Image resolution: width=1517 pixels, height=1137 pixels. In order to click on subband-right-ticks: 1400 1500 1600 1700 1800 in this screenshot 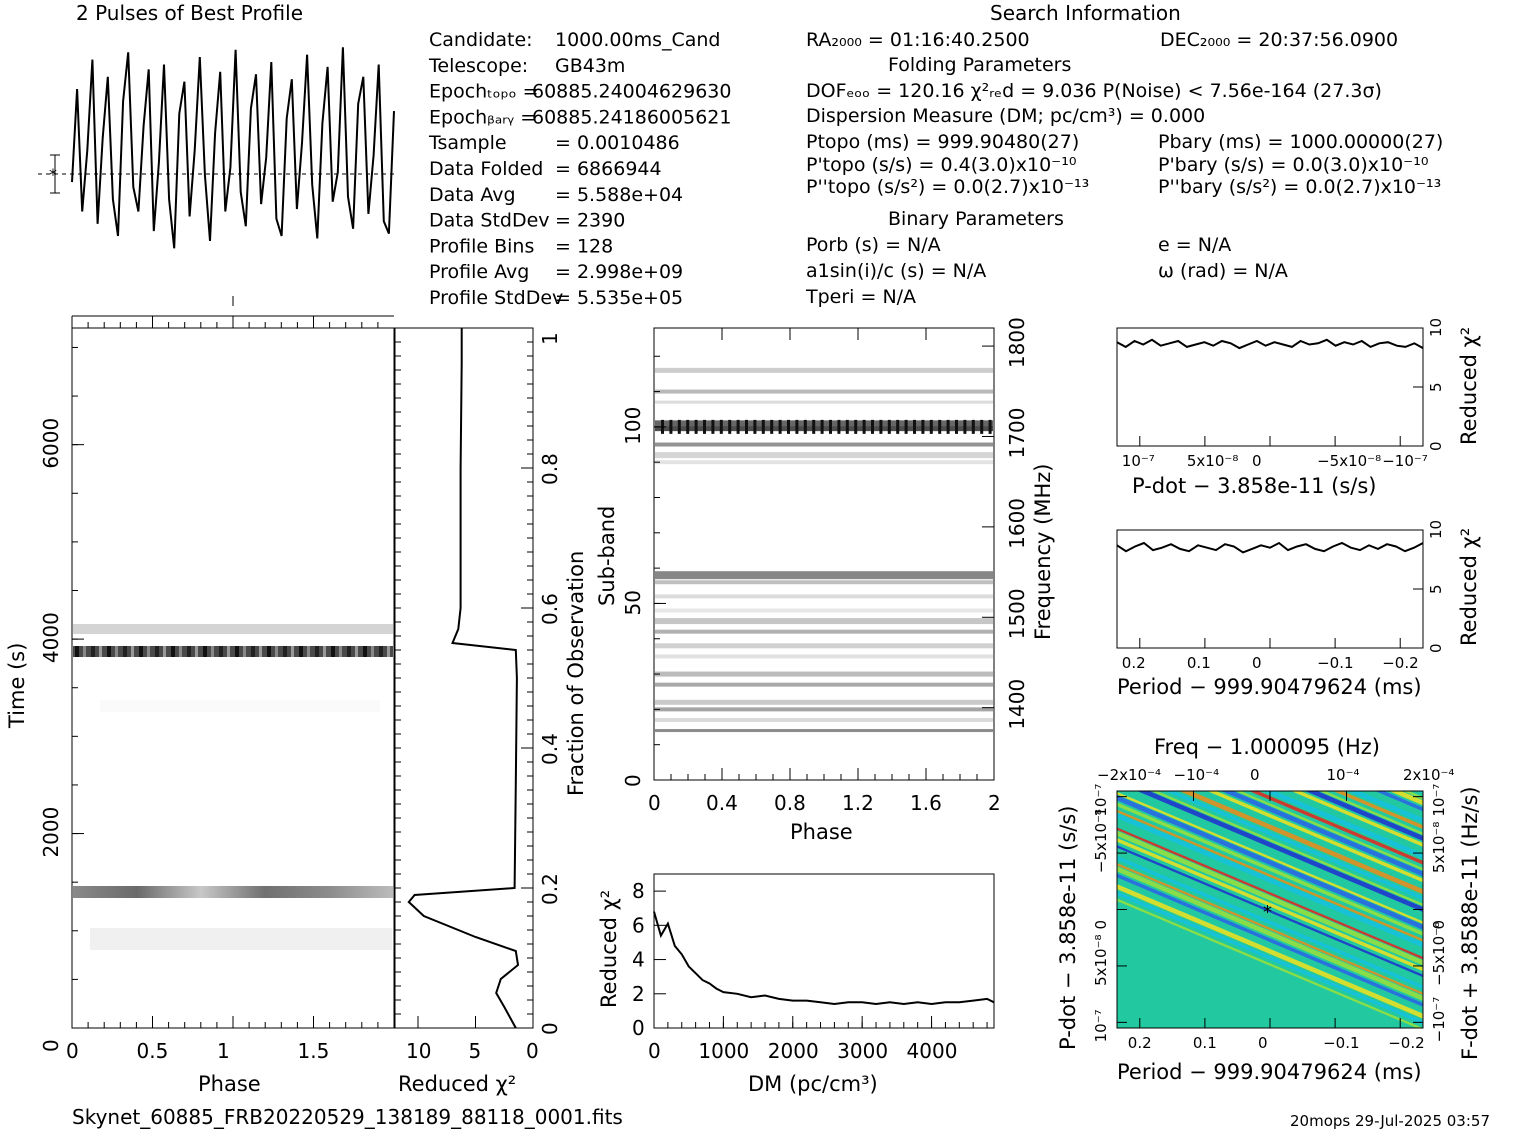, I will do `click(1005, 523)`.